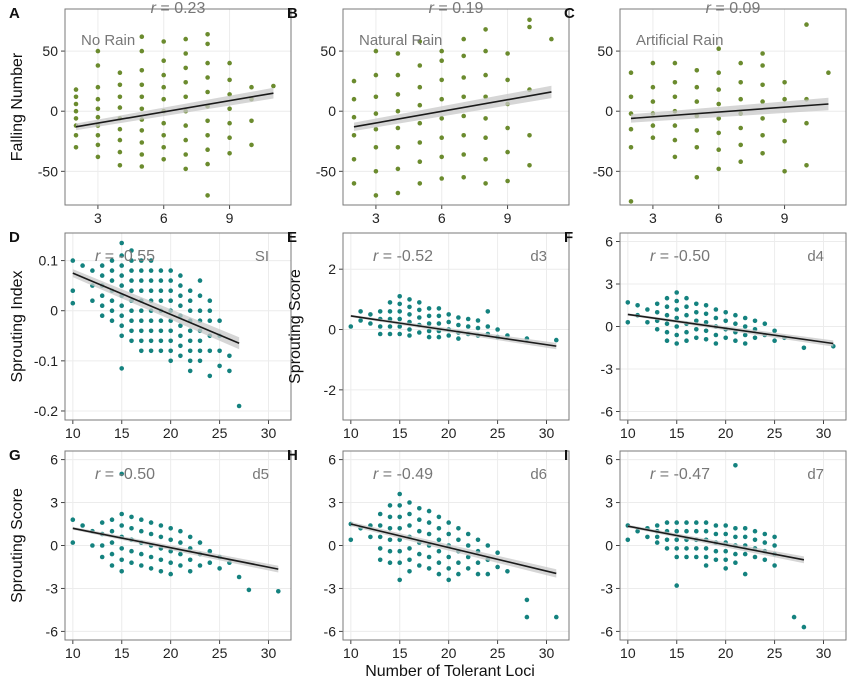 The height and width of the screenshot is (686, 856). I want to click on x-tick-label: 30, so click(824, 653).